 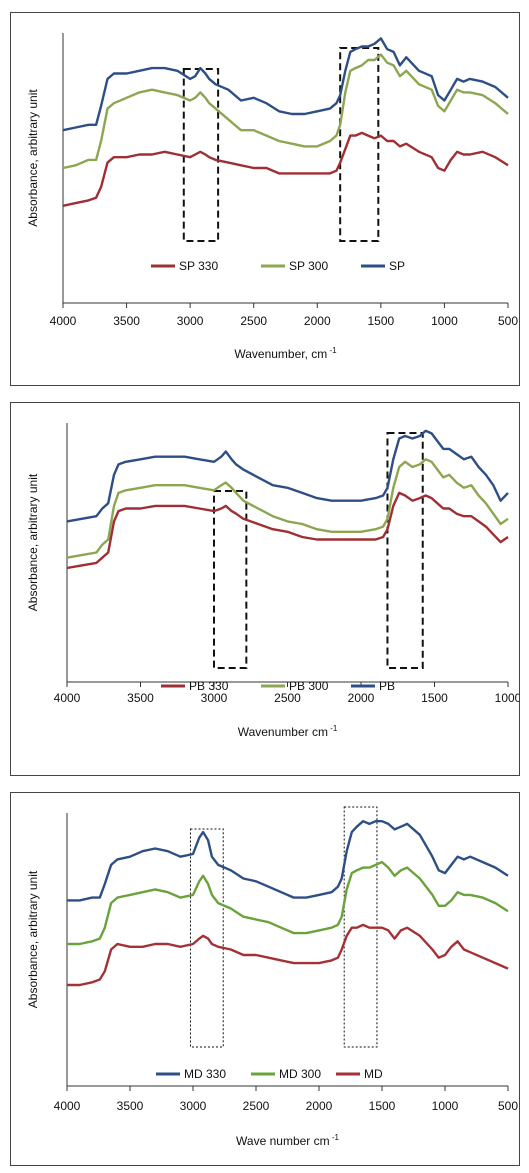 I want to click on series-line-md, so click(x=288, y=955).